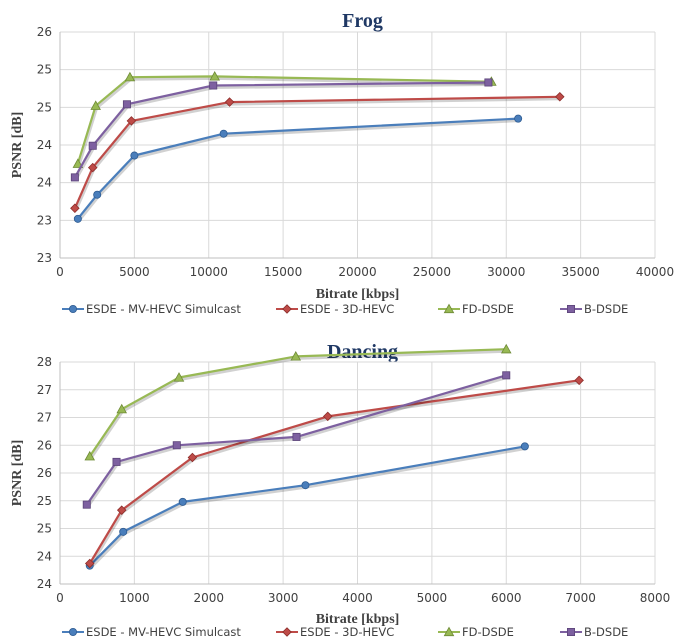  What do you see at coordinates (283, 598) in the screenshot?
I see `x-tick-label: 3000` at bounding box center [283, 598].